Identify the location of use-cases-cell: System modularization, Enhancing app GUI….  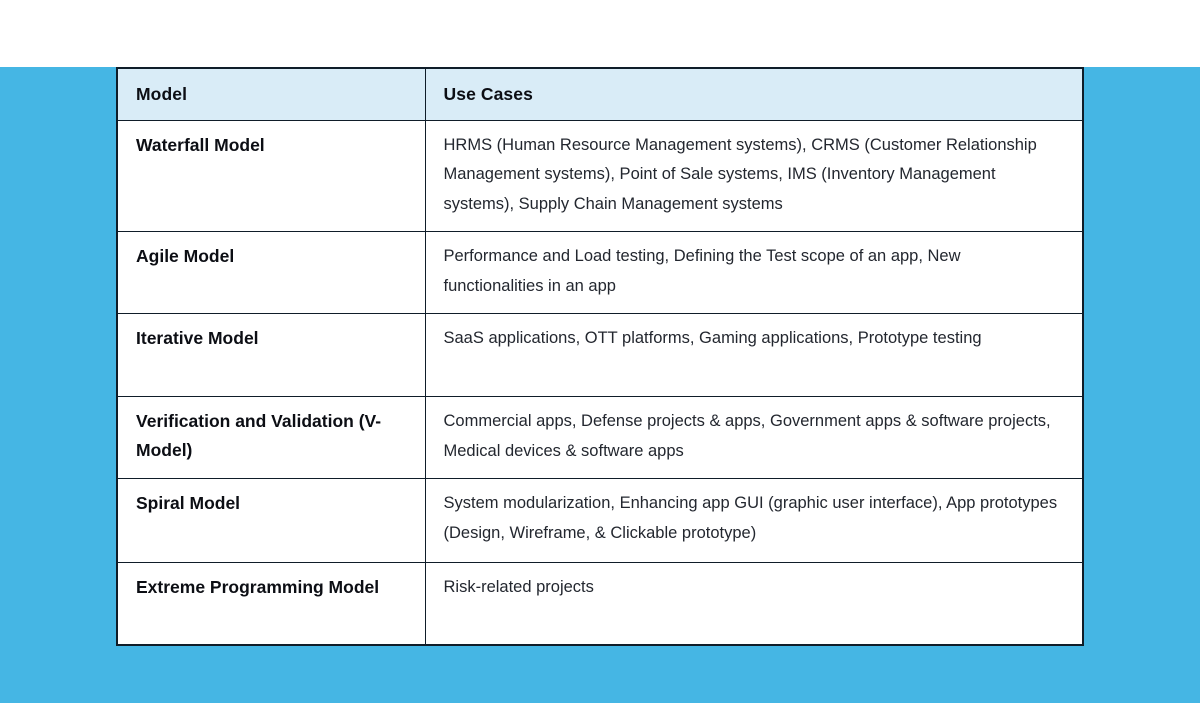
(754, 520).